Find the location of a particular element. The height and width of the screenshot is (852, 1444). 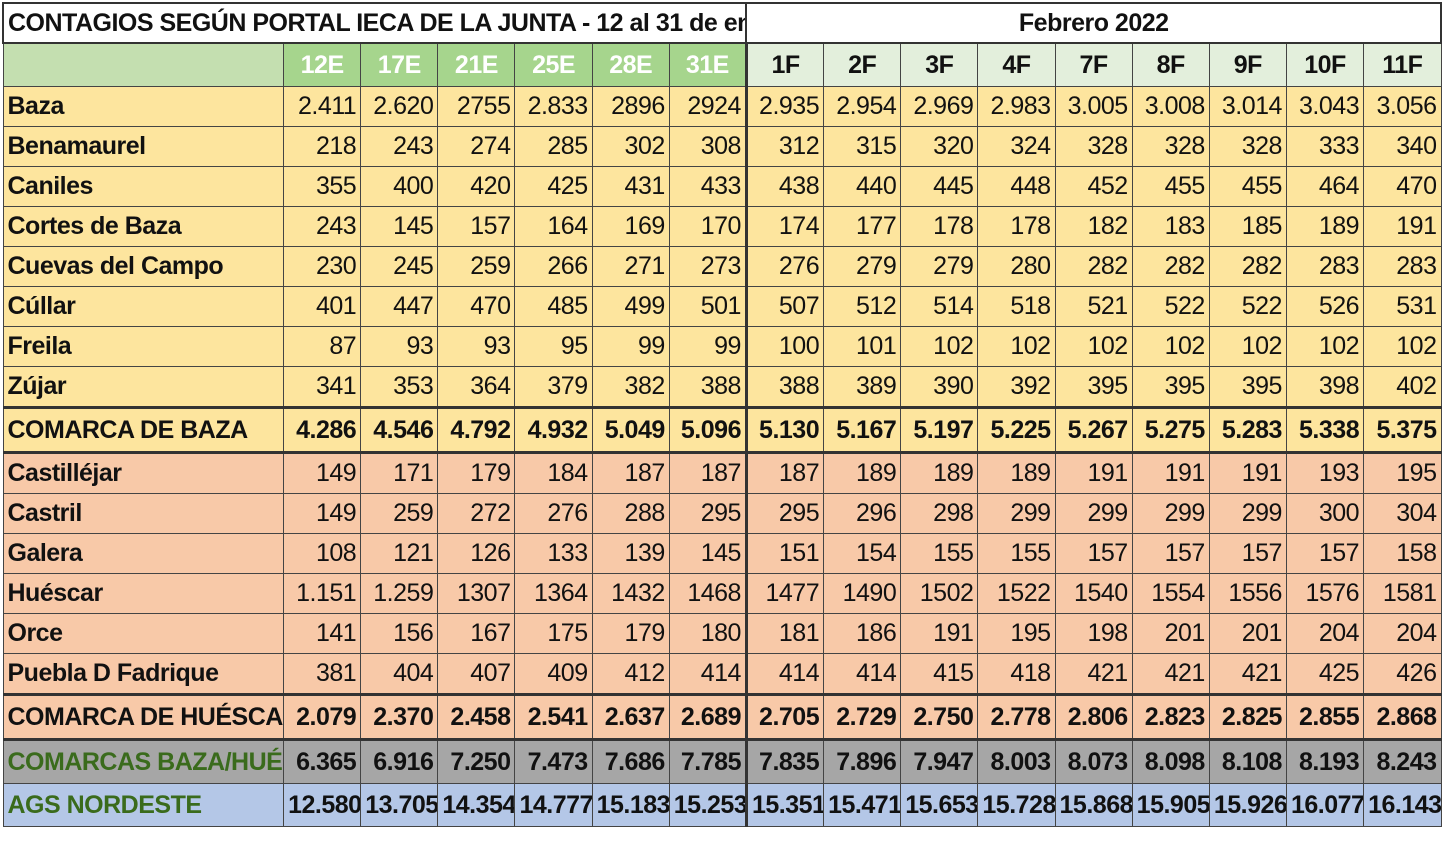

value-cell: 415 is located at coordinates (939, 674).